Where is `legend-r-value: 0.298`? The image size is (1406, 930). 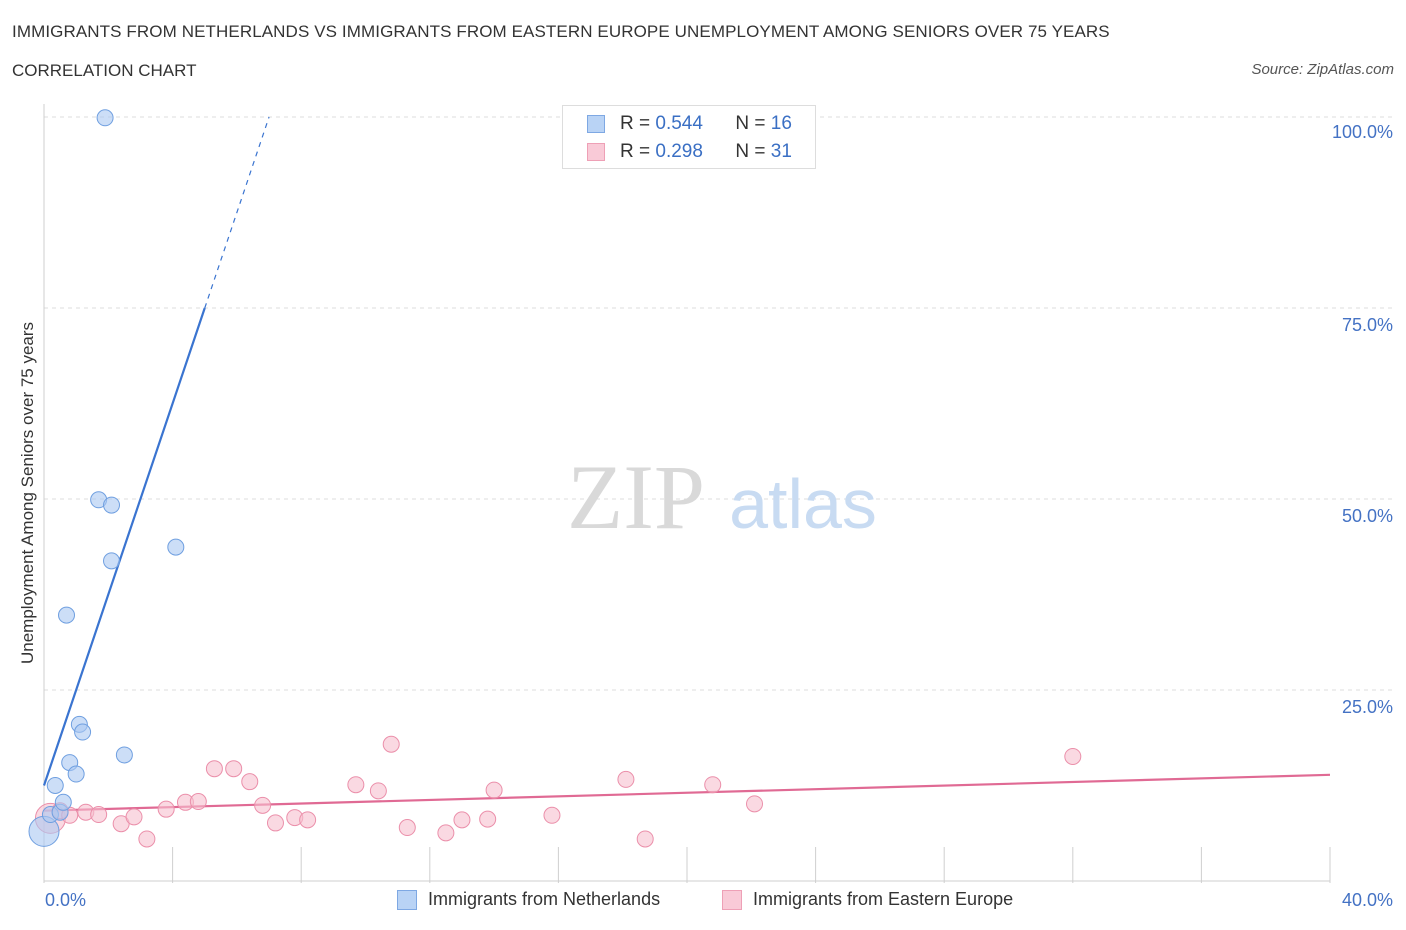
legend-r-value: 0.298 is located at coordinates (679, 151).